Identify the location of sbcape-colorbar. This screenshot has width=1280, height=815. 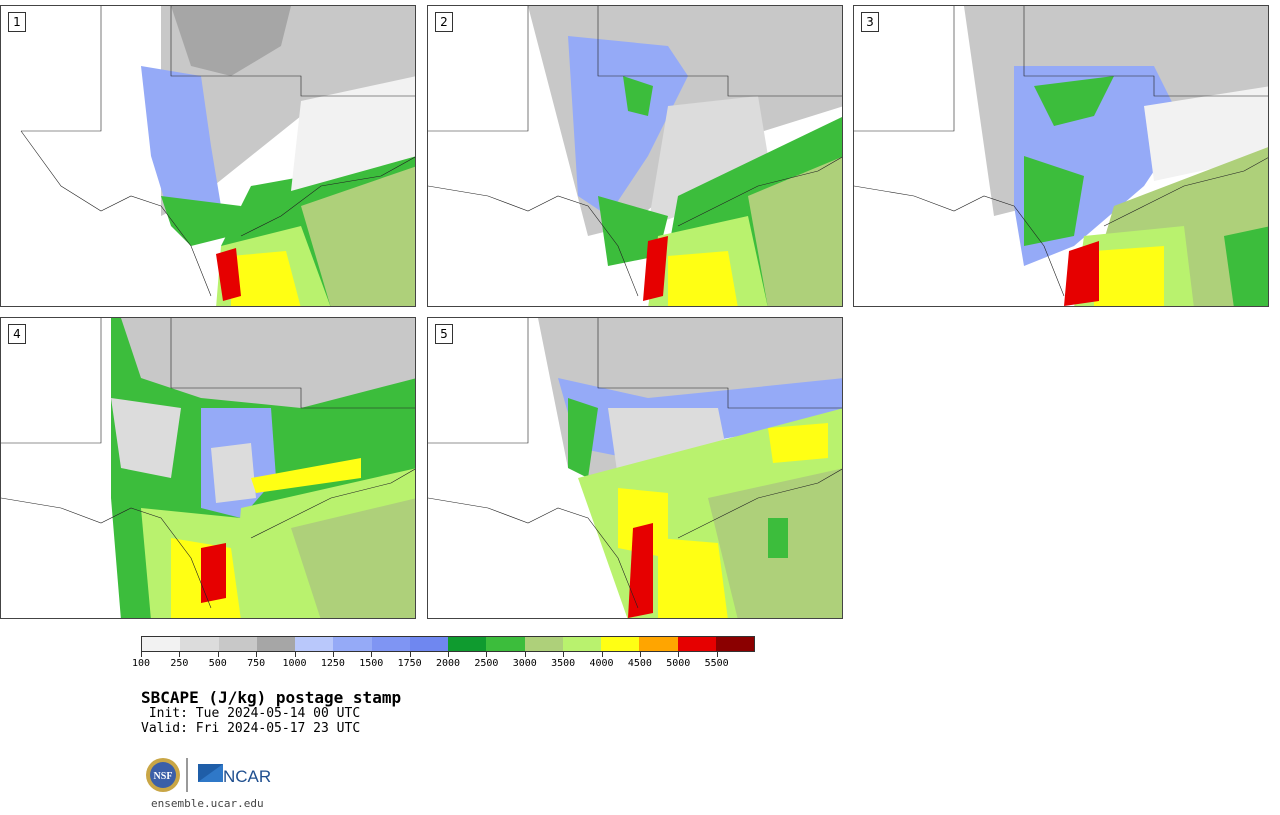
(448, 644).